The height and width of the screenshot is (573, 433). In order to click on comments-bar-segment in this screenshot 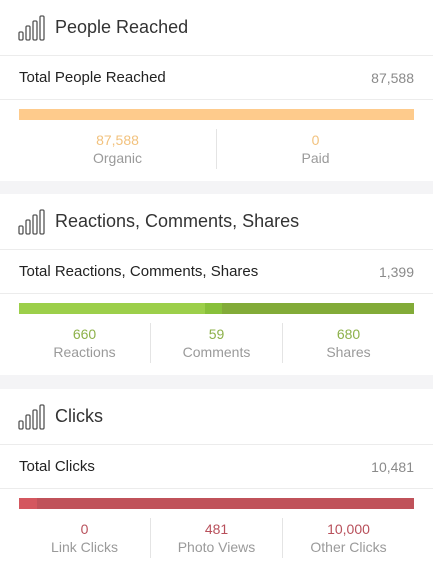, I will do `click(214, 308)`.